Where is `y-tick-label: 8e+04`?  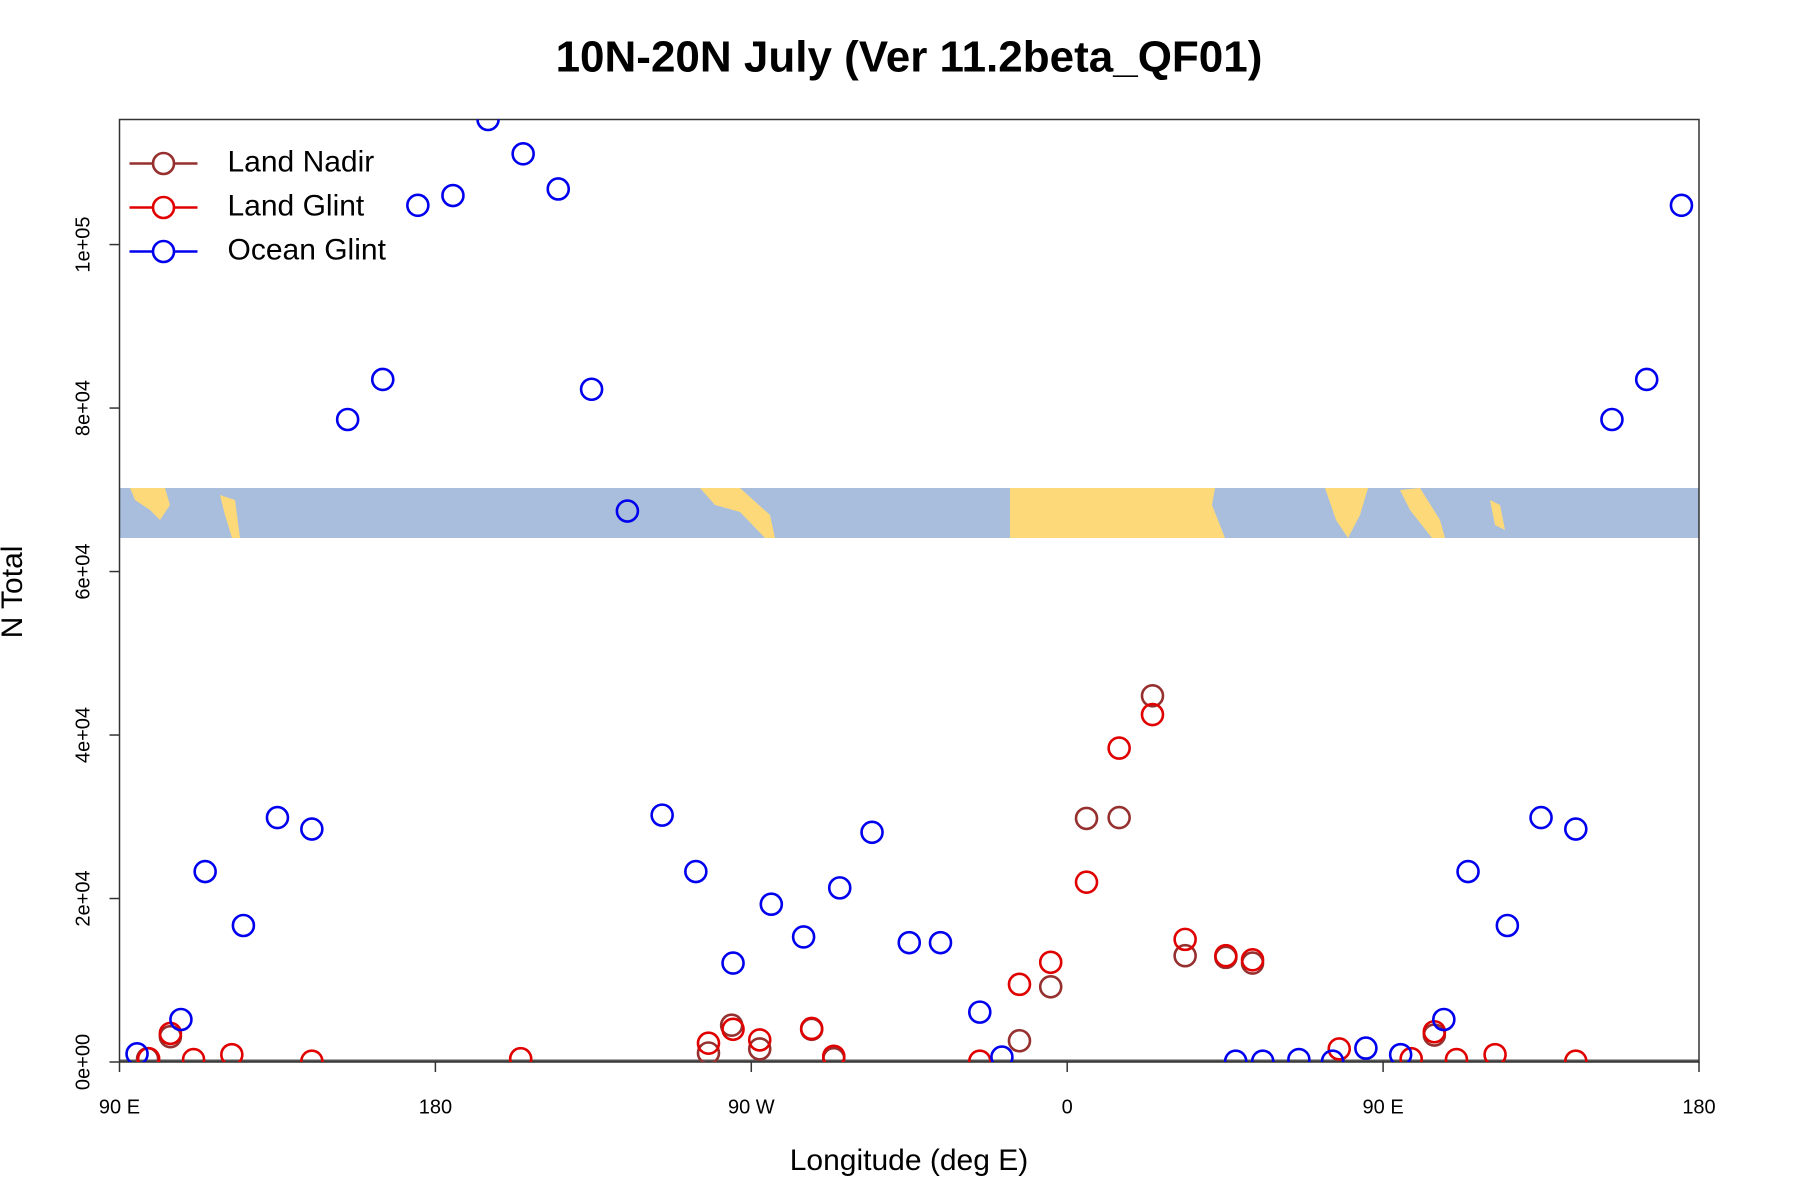
y-tick-label: 8e+04 is located at coordinates (83, 408).